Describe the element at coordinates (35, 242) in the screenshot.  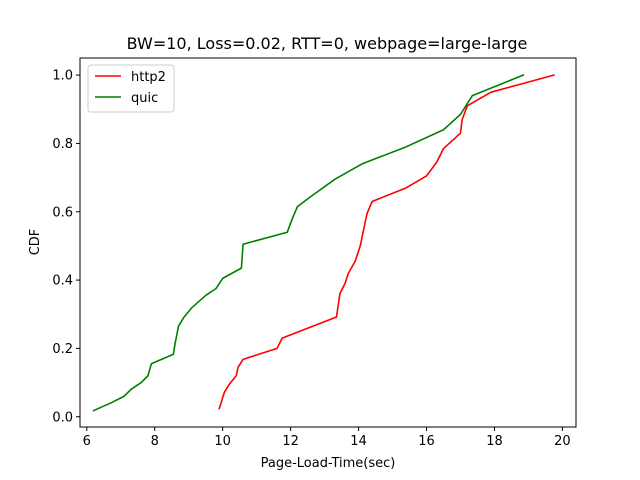
I see `y-axis-label: CDF` at that location.